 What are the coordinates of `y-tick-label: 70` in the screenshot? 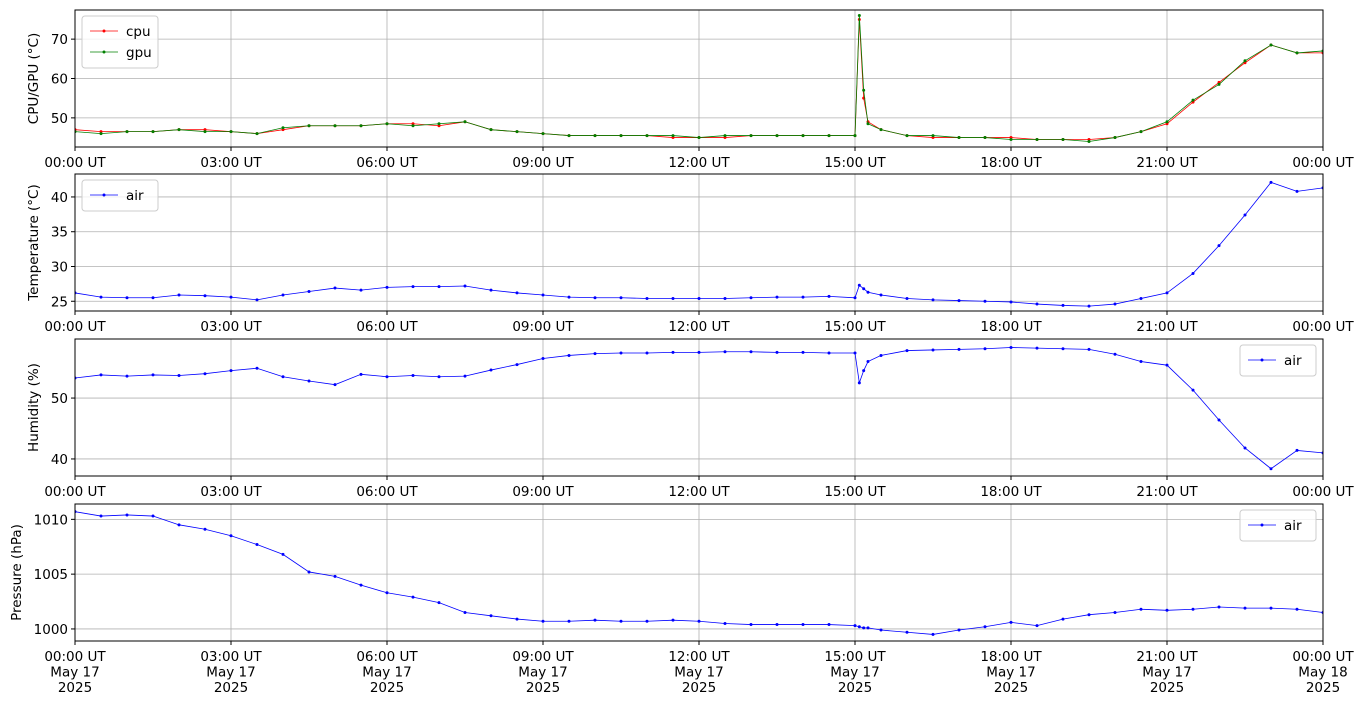 It's located at (59, 40).